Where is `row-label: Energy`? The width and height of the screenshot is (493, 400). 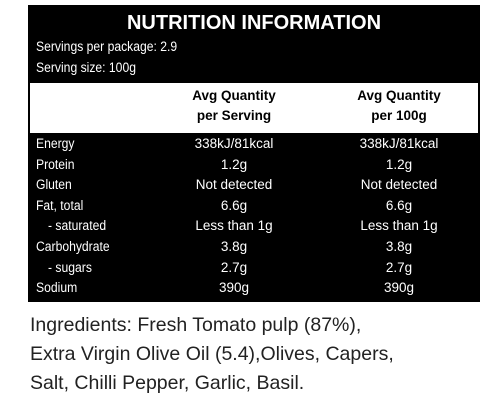 row-label: Energy is located at coordinates (55, 143).